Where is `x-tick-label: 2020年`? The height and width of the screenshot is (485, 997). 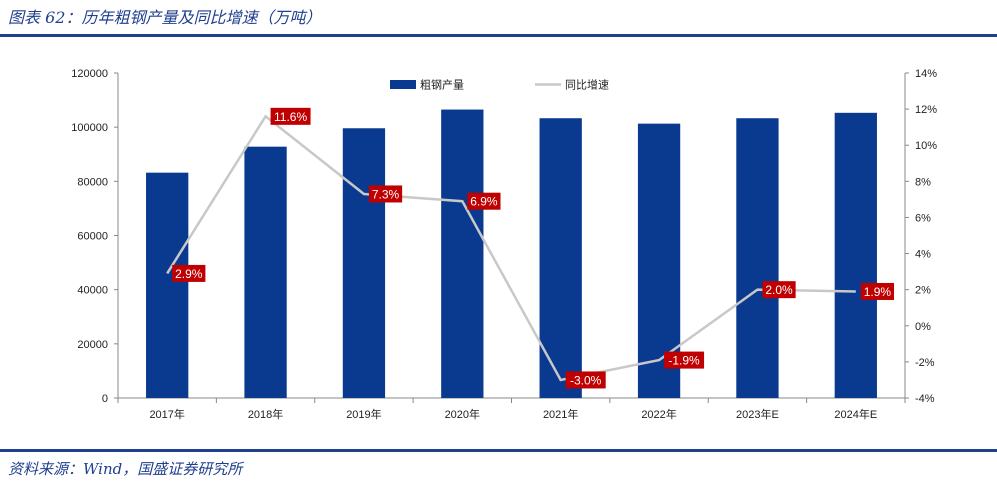
x-tick-label: 2020年 is located at coordinates (462, 414).